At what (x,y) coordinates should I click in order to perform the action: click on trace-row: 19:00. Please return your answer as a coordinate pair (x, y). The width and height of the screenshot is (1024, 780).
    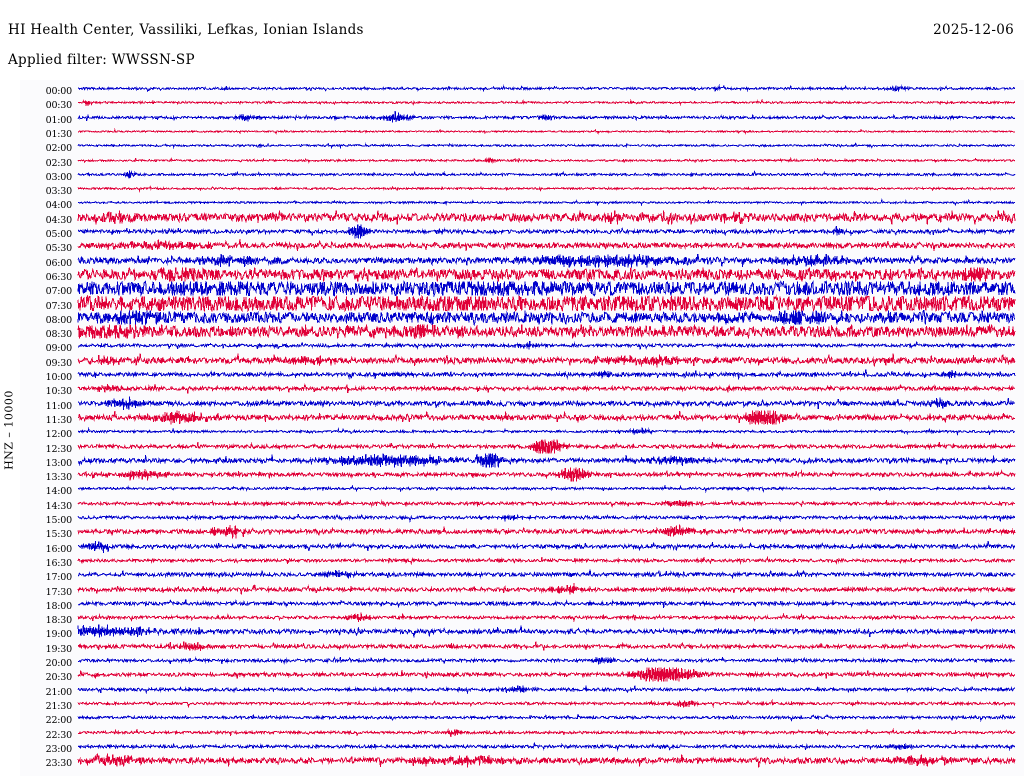
    Looking at the image, I should click on (522, 634).